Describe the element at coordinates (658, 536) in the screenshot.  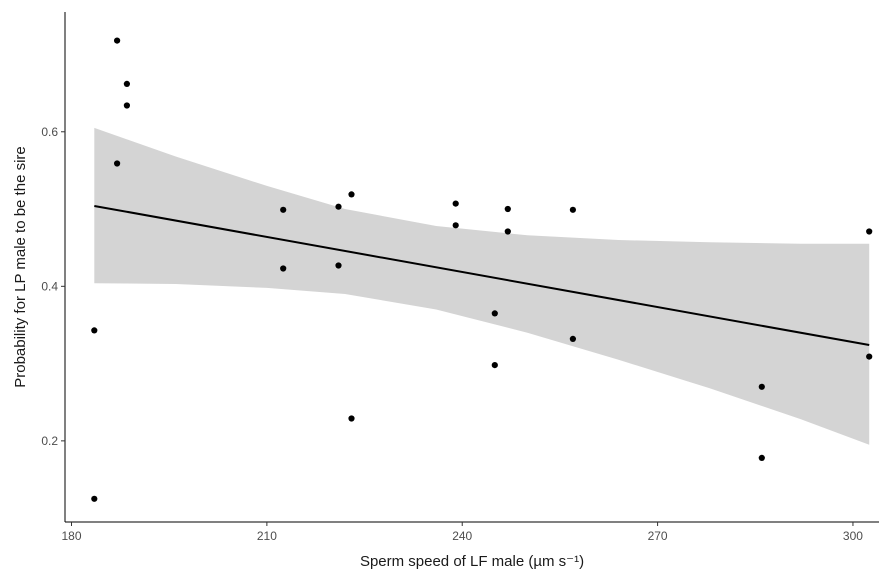
I see `x-tick-label: 270` at that location.